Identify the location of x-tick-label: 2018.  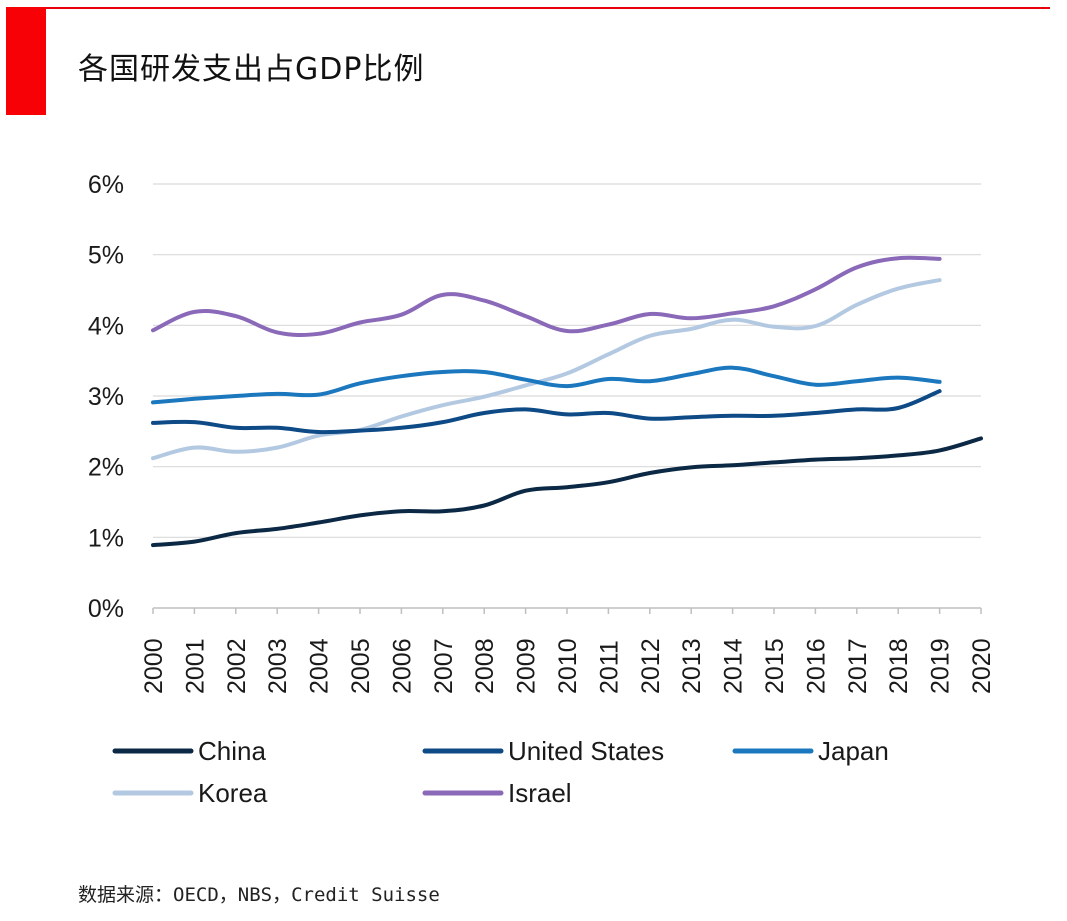
(899, 666).